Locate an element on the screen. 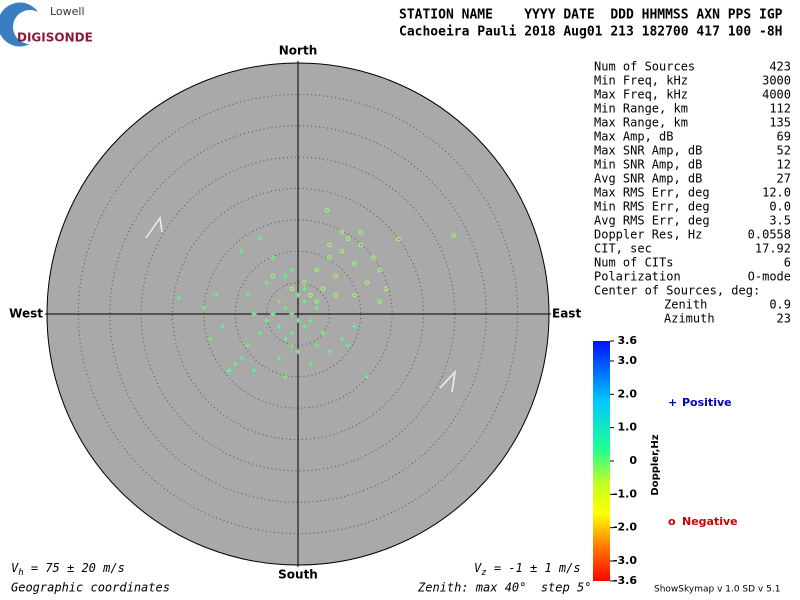 The image size is (800, 600). colorbar-tick-label: 3.0 is located at coordinates (628, 360).